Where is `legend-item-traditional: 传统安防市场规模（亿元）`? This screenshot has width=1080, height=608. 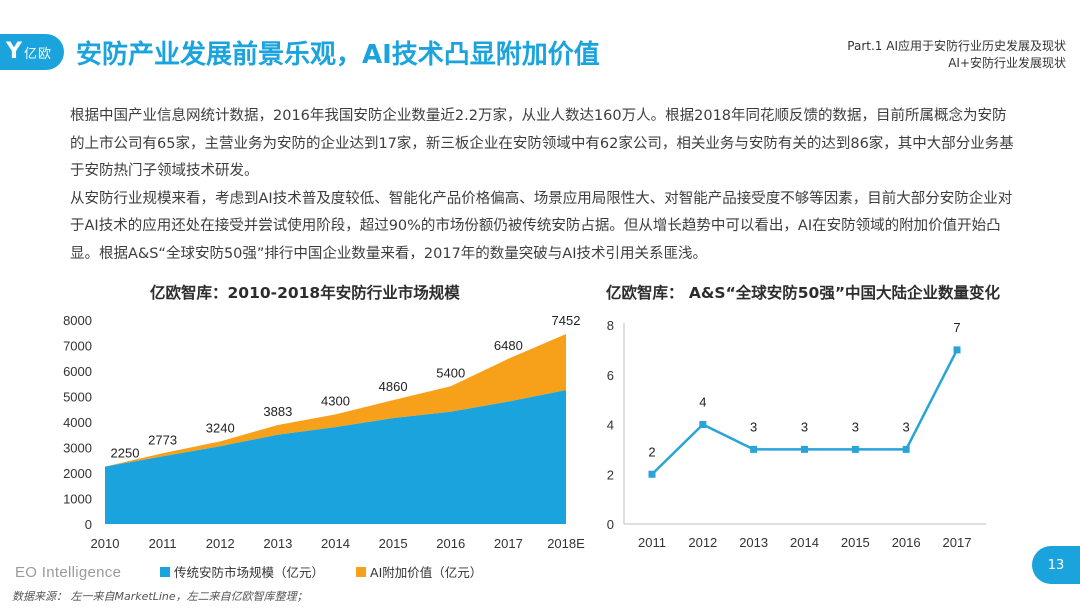
legend-item-traditional: 传统安防市场规模（亿元） is located at coordinates (242, 571).